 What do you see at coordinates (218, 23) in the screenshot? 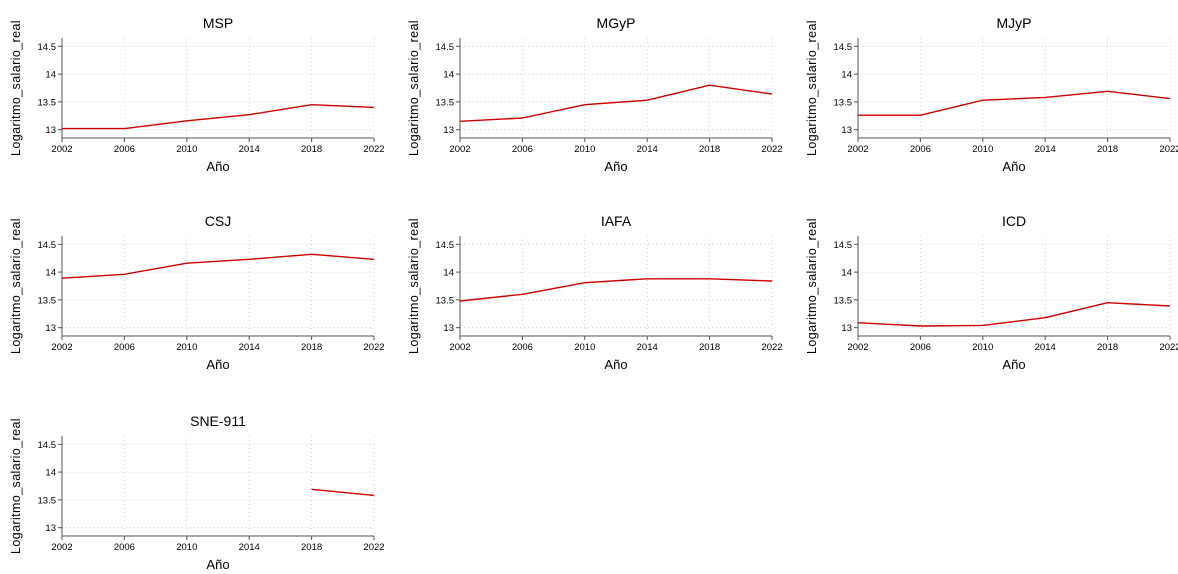
I see `panel-title: MSP` at bounding box center [218, 23].